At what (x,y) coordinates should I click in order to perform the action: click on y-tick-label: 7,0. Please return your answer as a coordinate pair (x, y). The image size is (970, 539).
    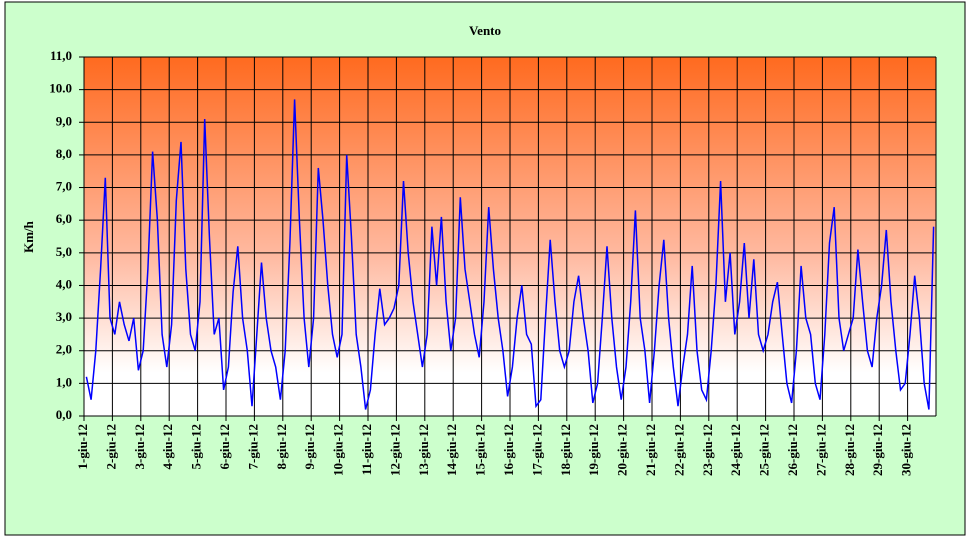
    Looking at the image, I should click on (64, 186).